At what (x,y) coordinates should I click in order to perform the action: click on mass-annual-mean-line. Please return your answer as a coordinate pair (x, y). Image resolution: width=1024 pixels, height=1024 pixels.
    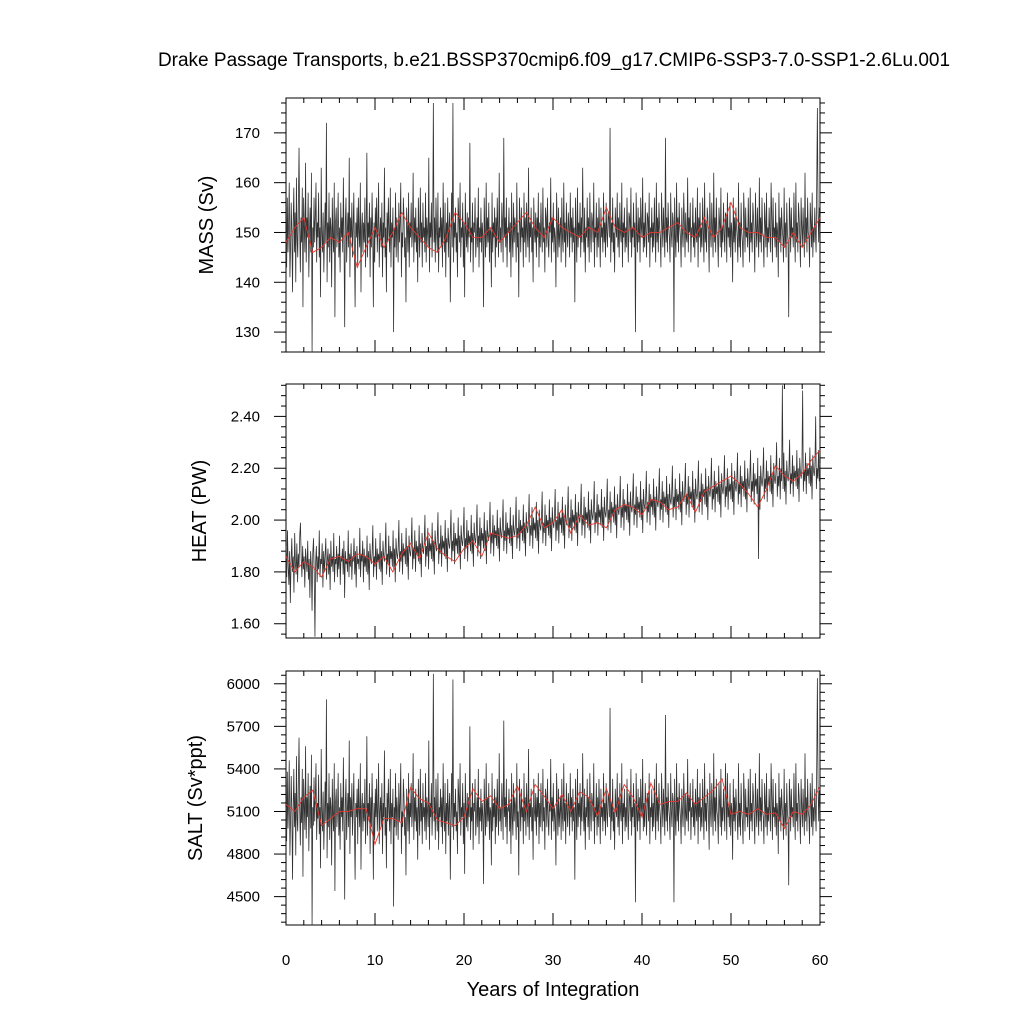
    Looking at the image, I should click on (553, 235).